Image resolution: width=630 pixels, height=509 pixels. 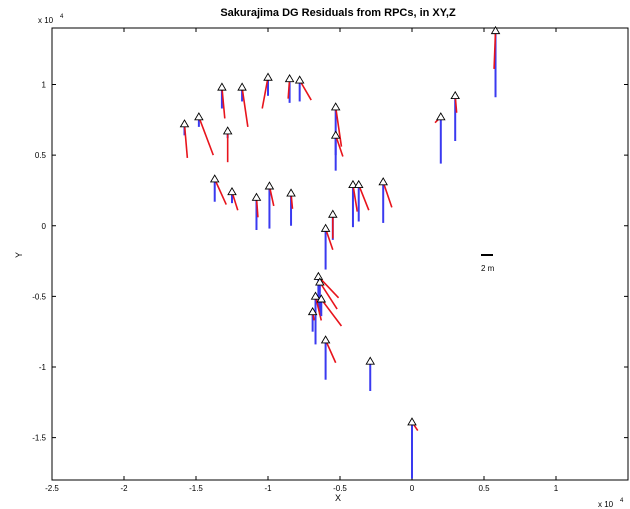 What do you see at coordinates (44, 226) in the screenshot?
I see `y-tick-label: 0` at bounding box center [44, 226].